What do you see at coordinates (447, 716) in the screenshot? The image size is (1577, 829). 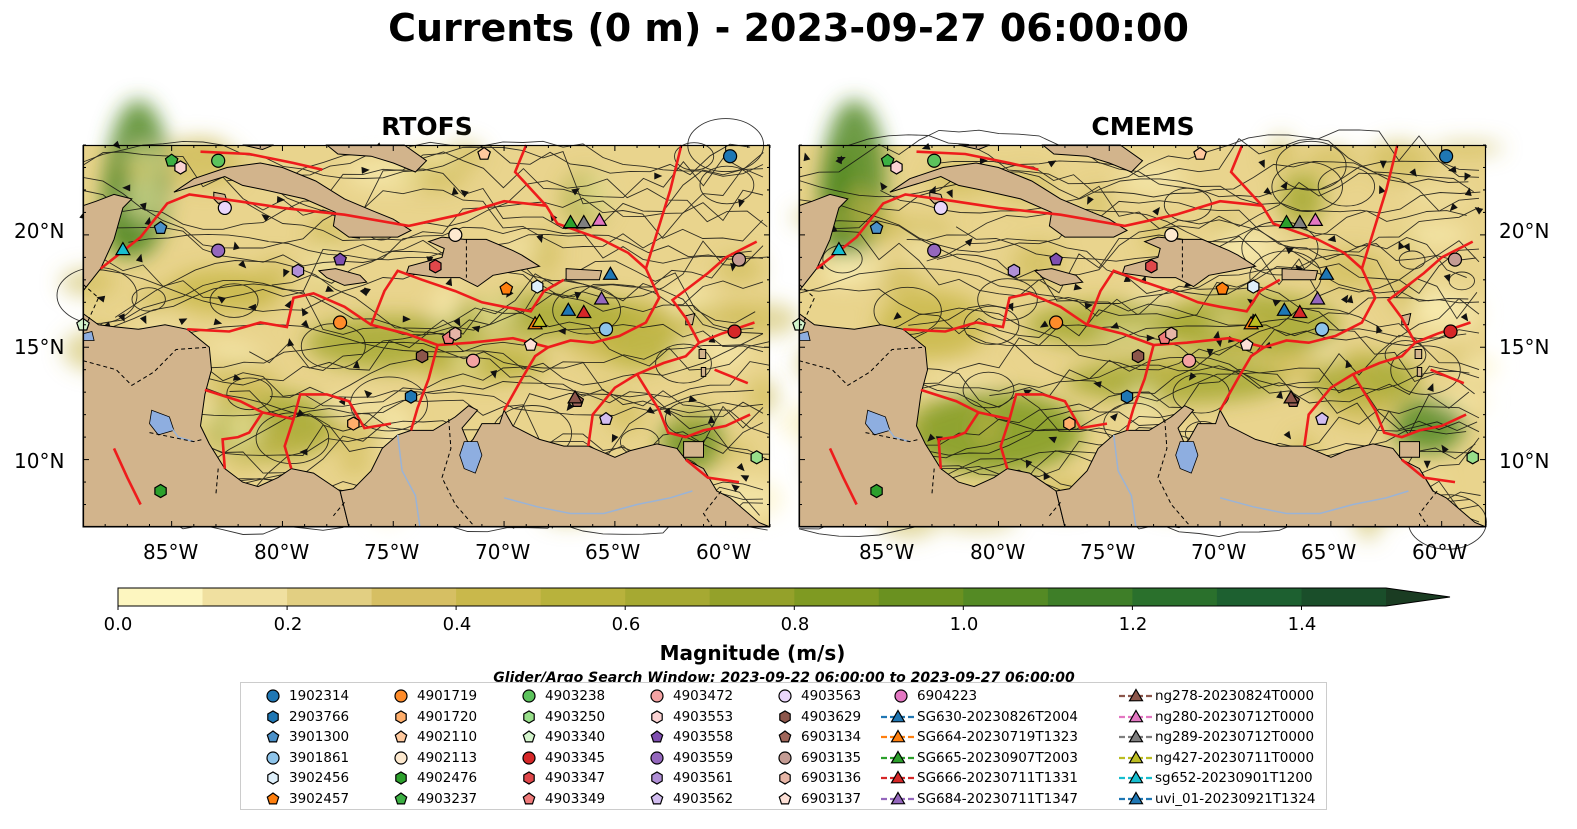 I see `legend-label: 4901720` at bounding box center [447, 716].